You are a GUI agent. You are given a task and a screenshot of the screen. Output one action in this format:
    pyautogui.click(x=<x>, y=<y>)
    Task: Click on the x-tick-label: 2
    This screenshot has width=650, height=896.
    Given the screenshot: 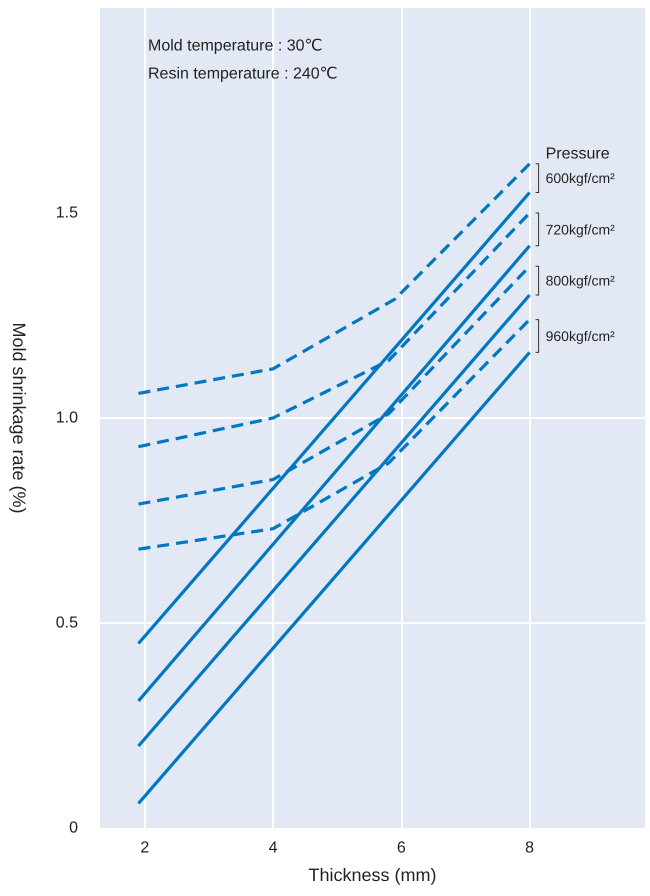 What is the action you would take?
    pyautogui.click(x=145, y=848)
    